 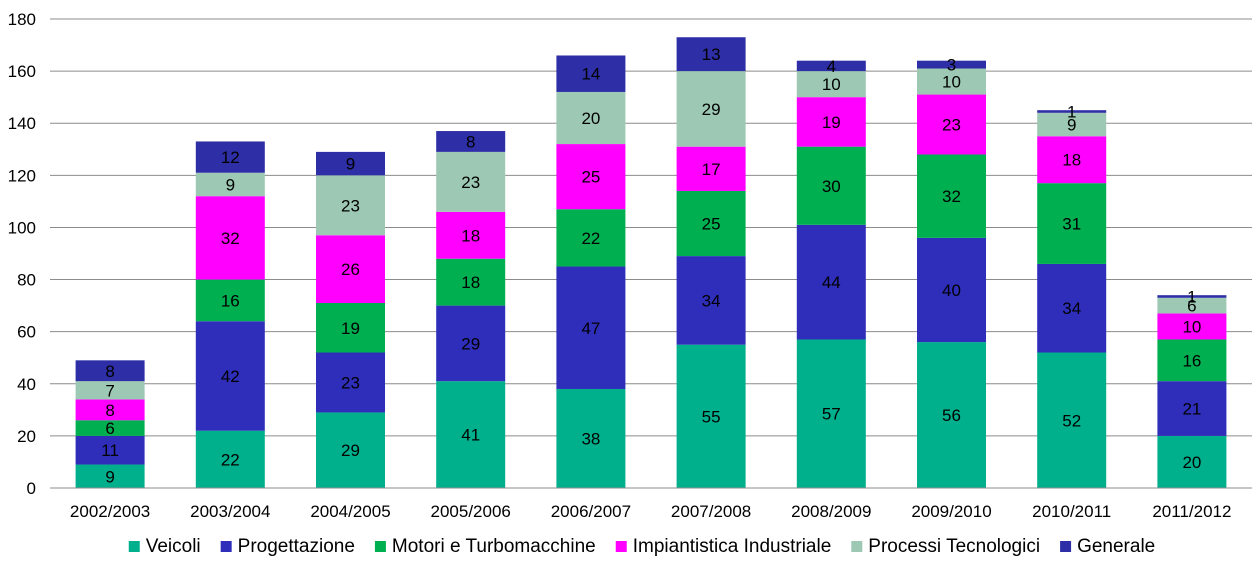 What do you see at coordinates (954, 546) in the screenshot?
I see `legend-label: Processi Tecnologici` at bounding box center [954, 546].